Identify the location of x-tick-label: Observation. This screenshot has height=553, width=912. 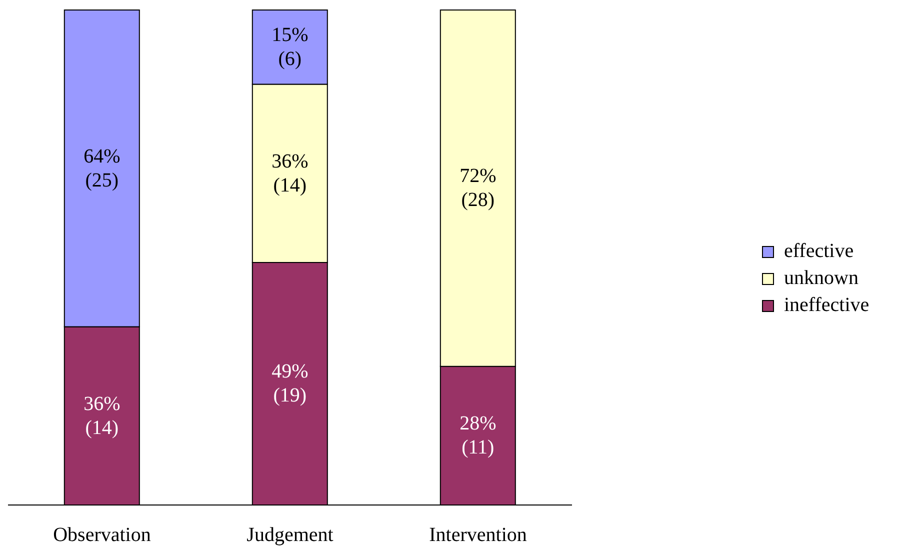
(102, 535).